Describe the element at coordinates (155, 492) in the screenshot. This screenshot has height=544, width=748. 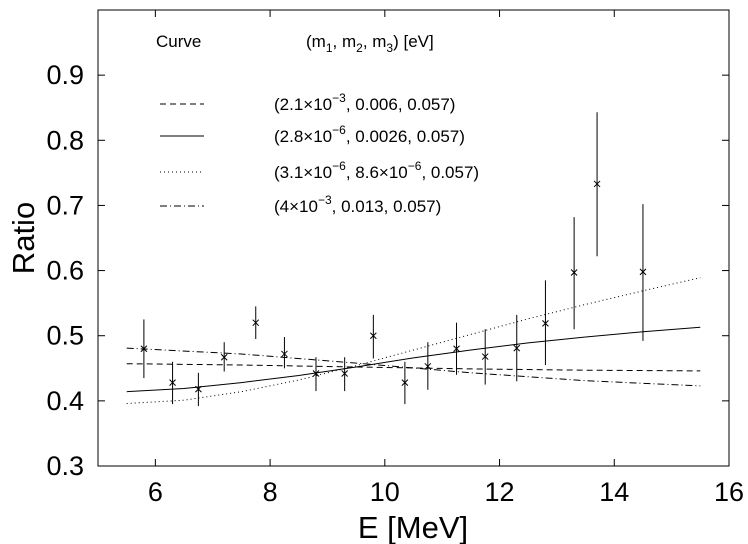
I see `x-tick-label: 6` at that location.